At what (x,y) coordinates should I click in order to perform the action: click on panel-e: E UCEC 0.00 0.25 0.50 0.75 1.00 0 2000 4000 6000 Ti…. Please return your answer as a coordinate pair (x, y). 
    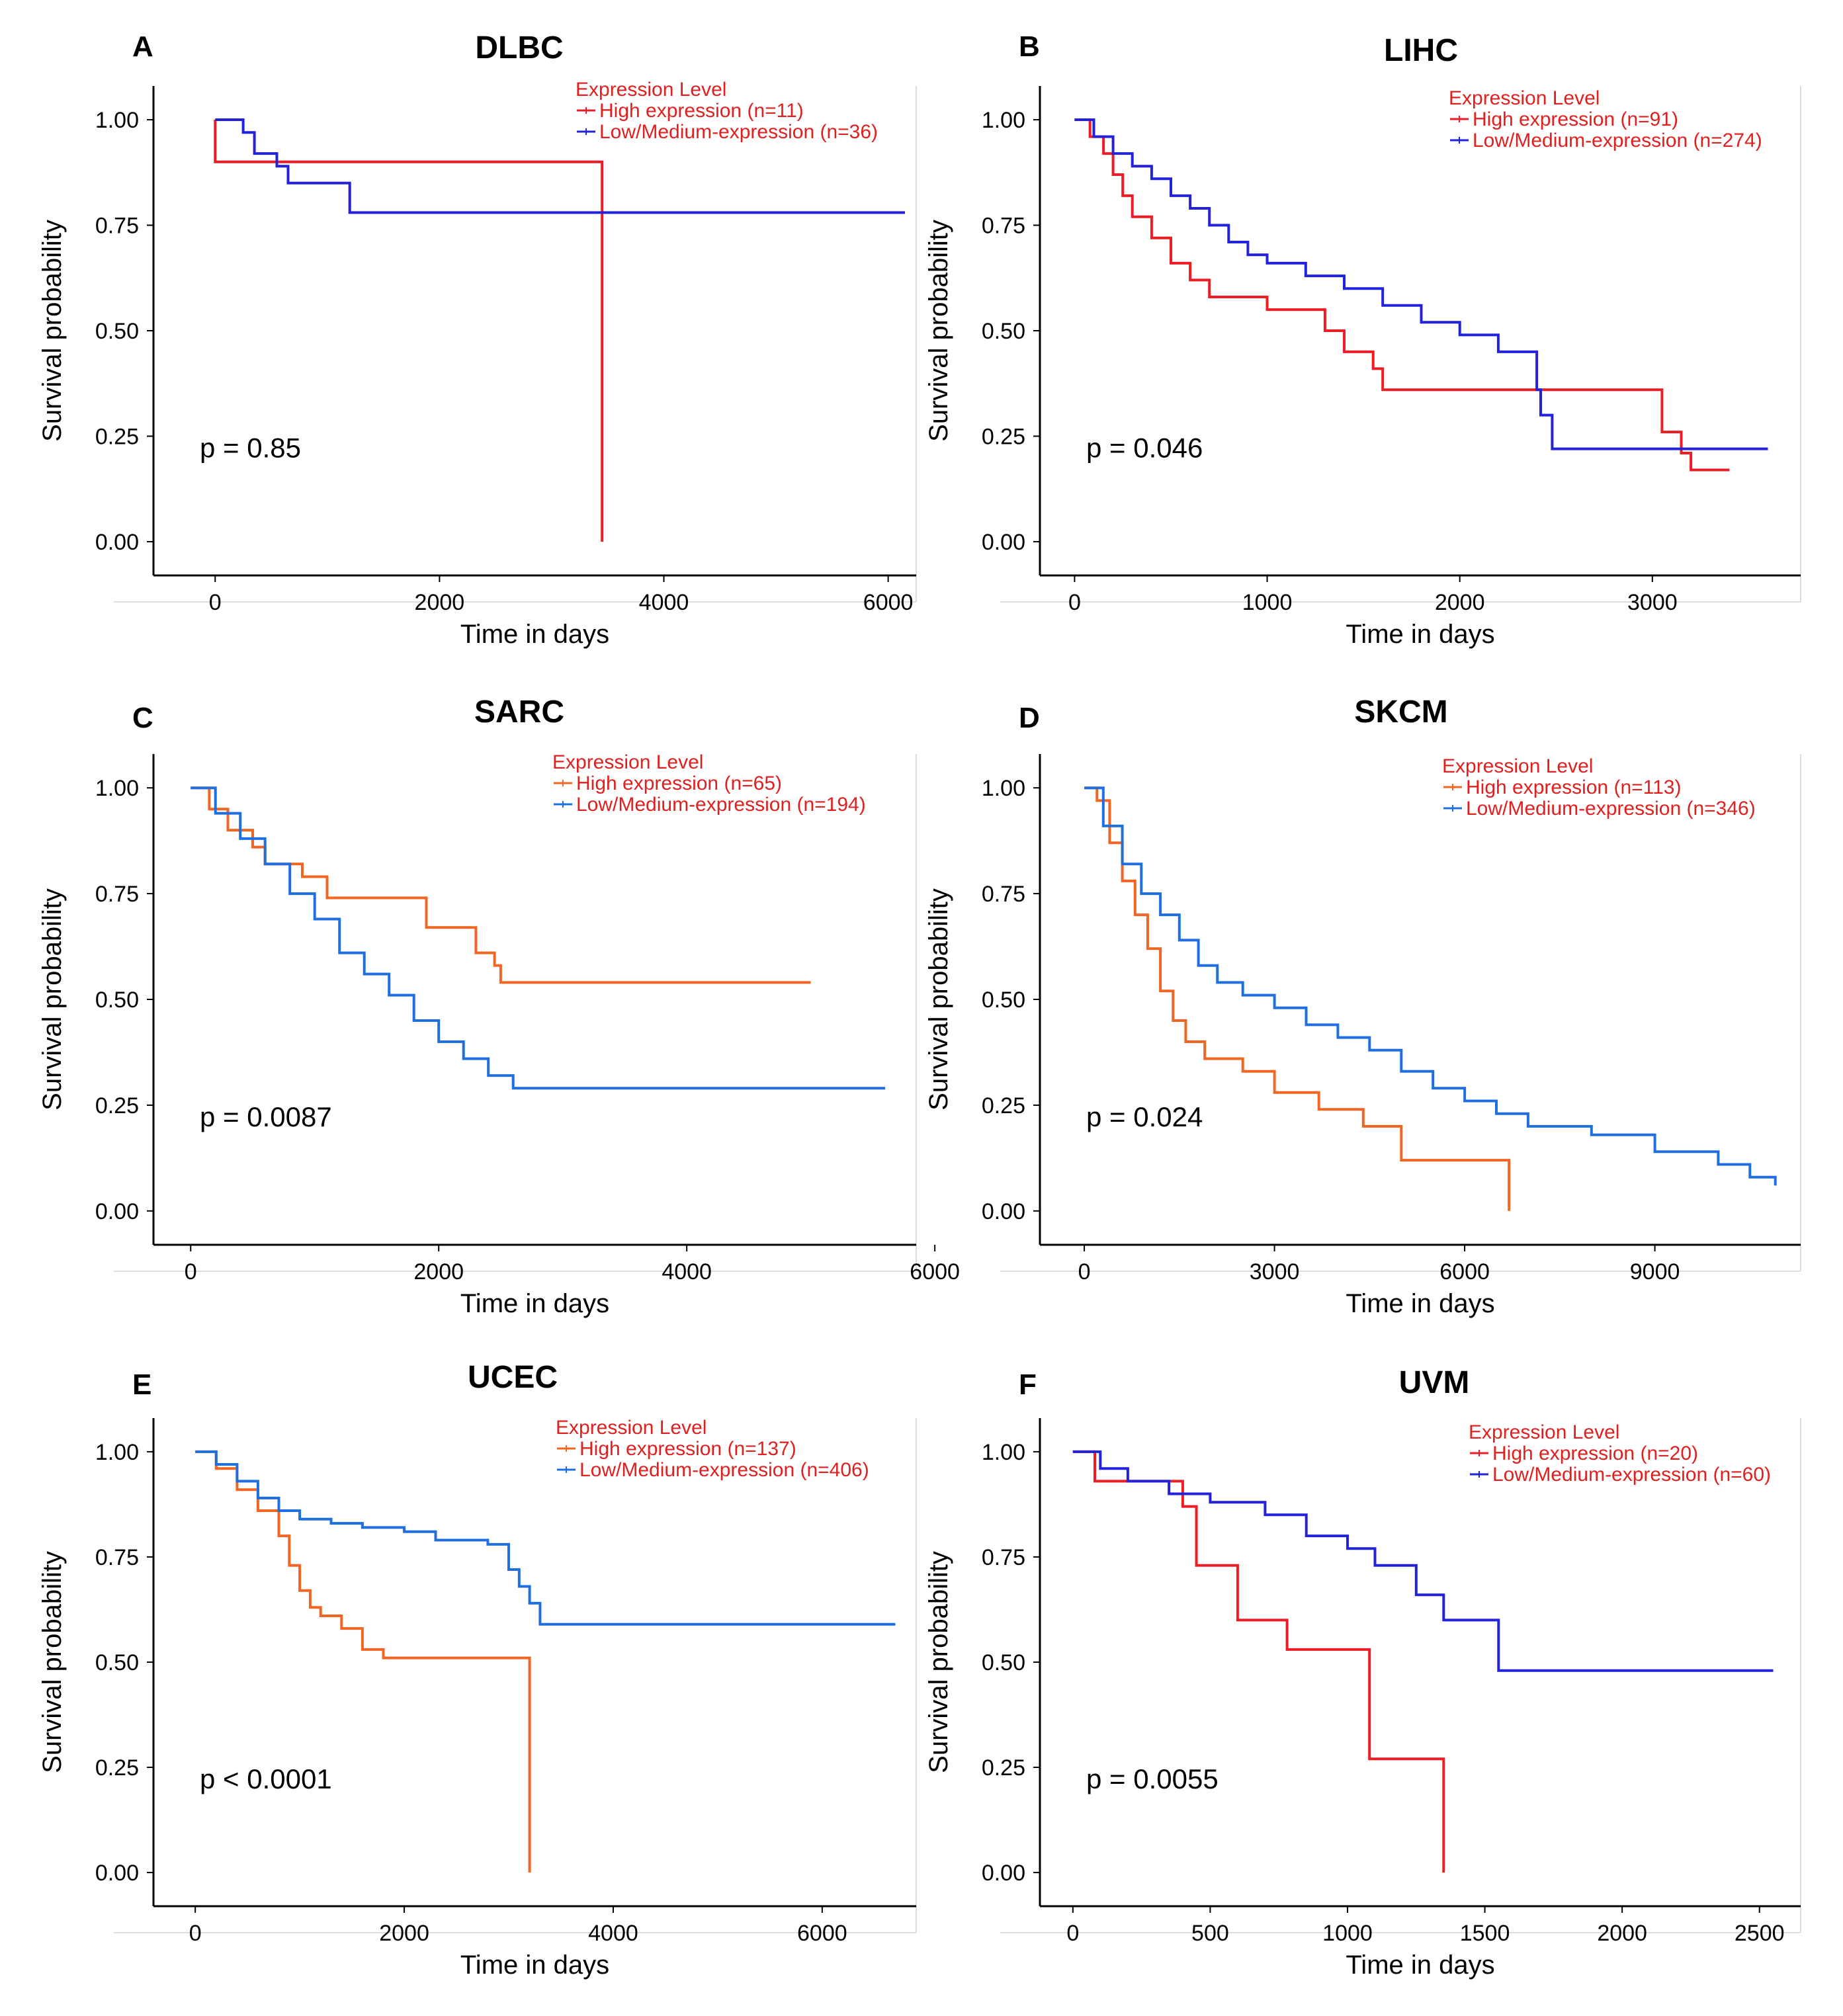
    Looking at the image, I should click on (477, 1670).